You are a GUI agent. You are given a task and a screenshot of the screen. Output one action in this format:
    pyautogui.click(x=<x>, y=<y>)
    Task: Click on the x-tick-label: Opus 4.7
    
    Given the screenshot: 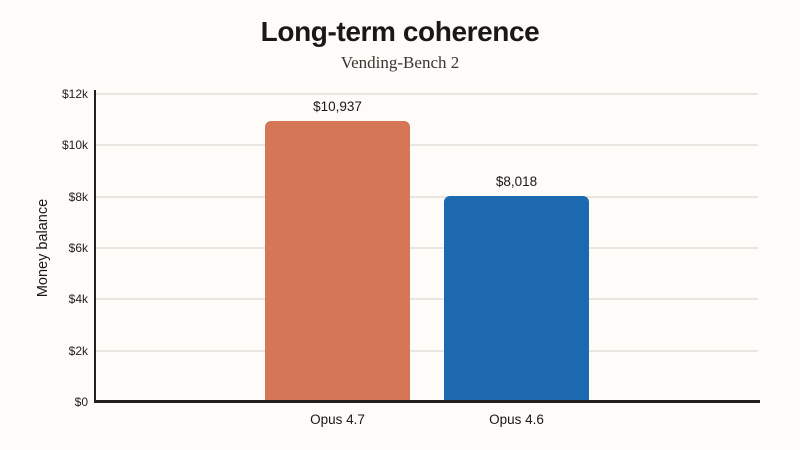 What is the action you would take?
    pyautogui.click(x=337, y=419)
    